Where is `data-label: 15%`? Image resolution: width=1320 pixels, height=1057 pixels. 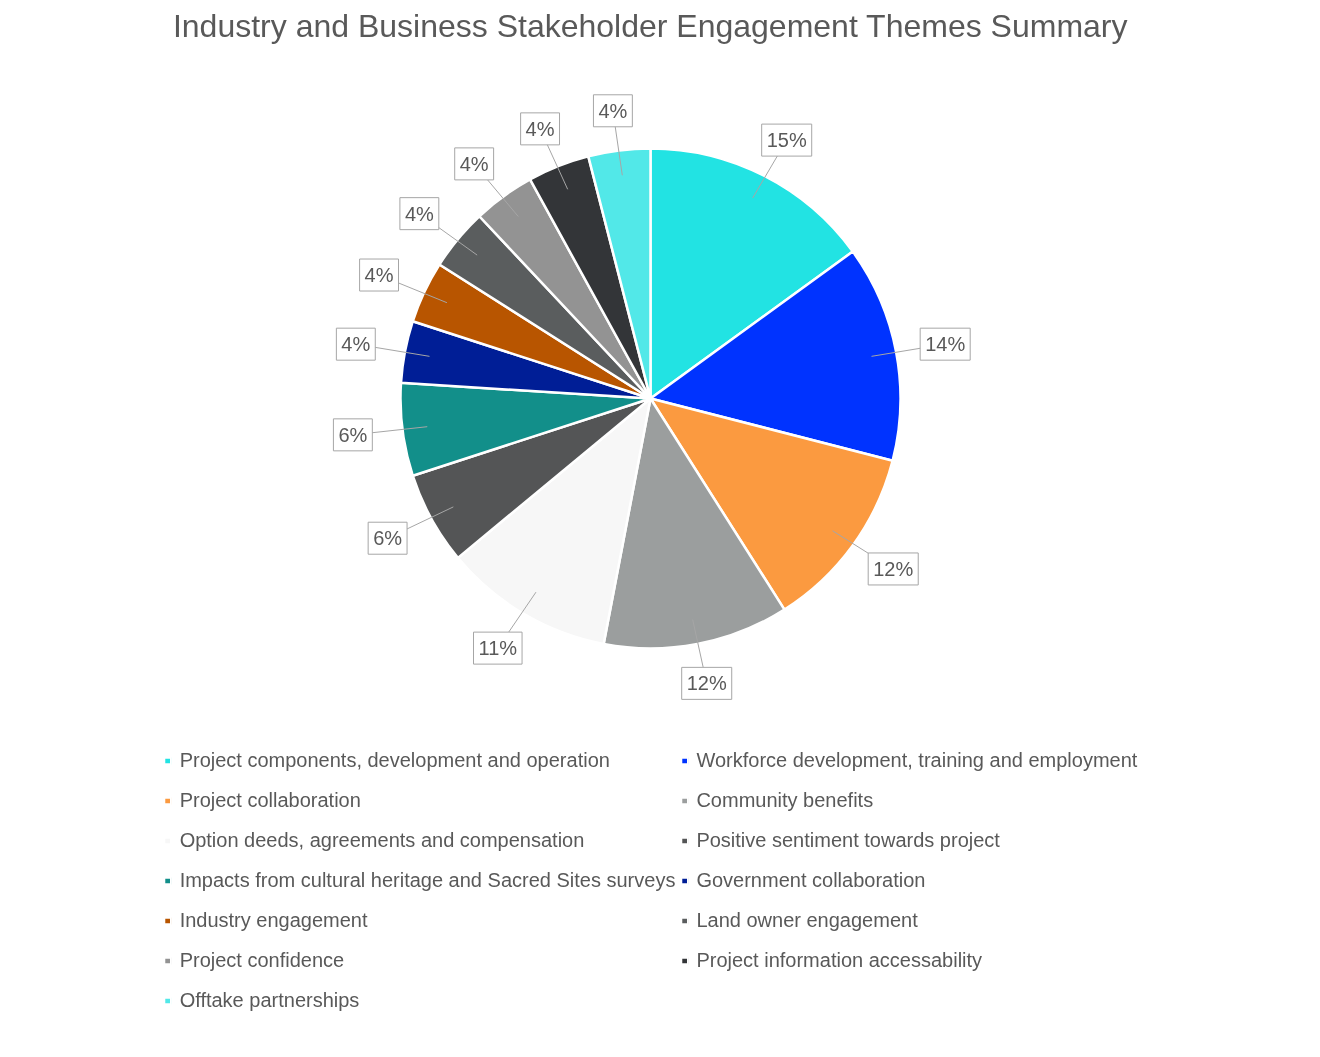
data-label: 15% is located at coordinates (786, 140).